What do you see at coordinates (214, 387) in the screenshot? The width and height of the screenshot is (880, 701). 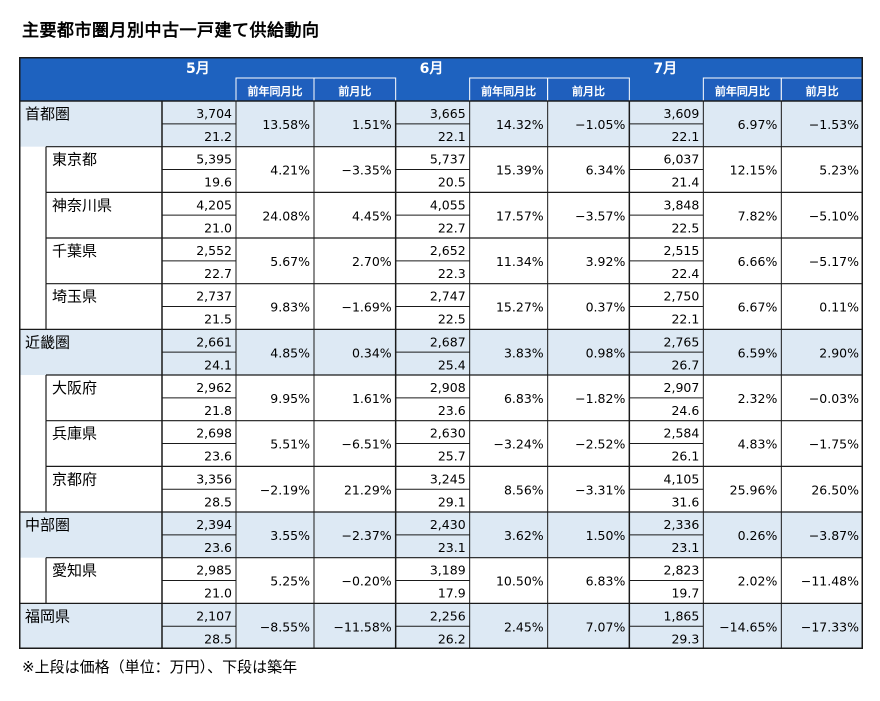 I see `price-value: 2,962` at bounding box center [214, 387].